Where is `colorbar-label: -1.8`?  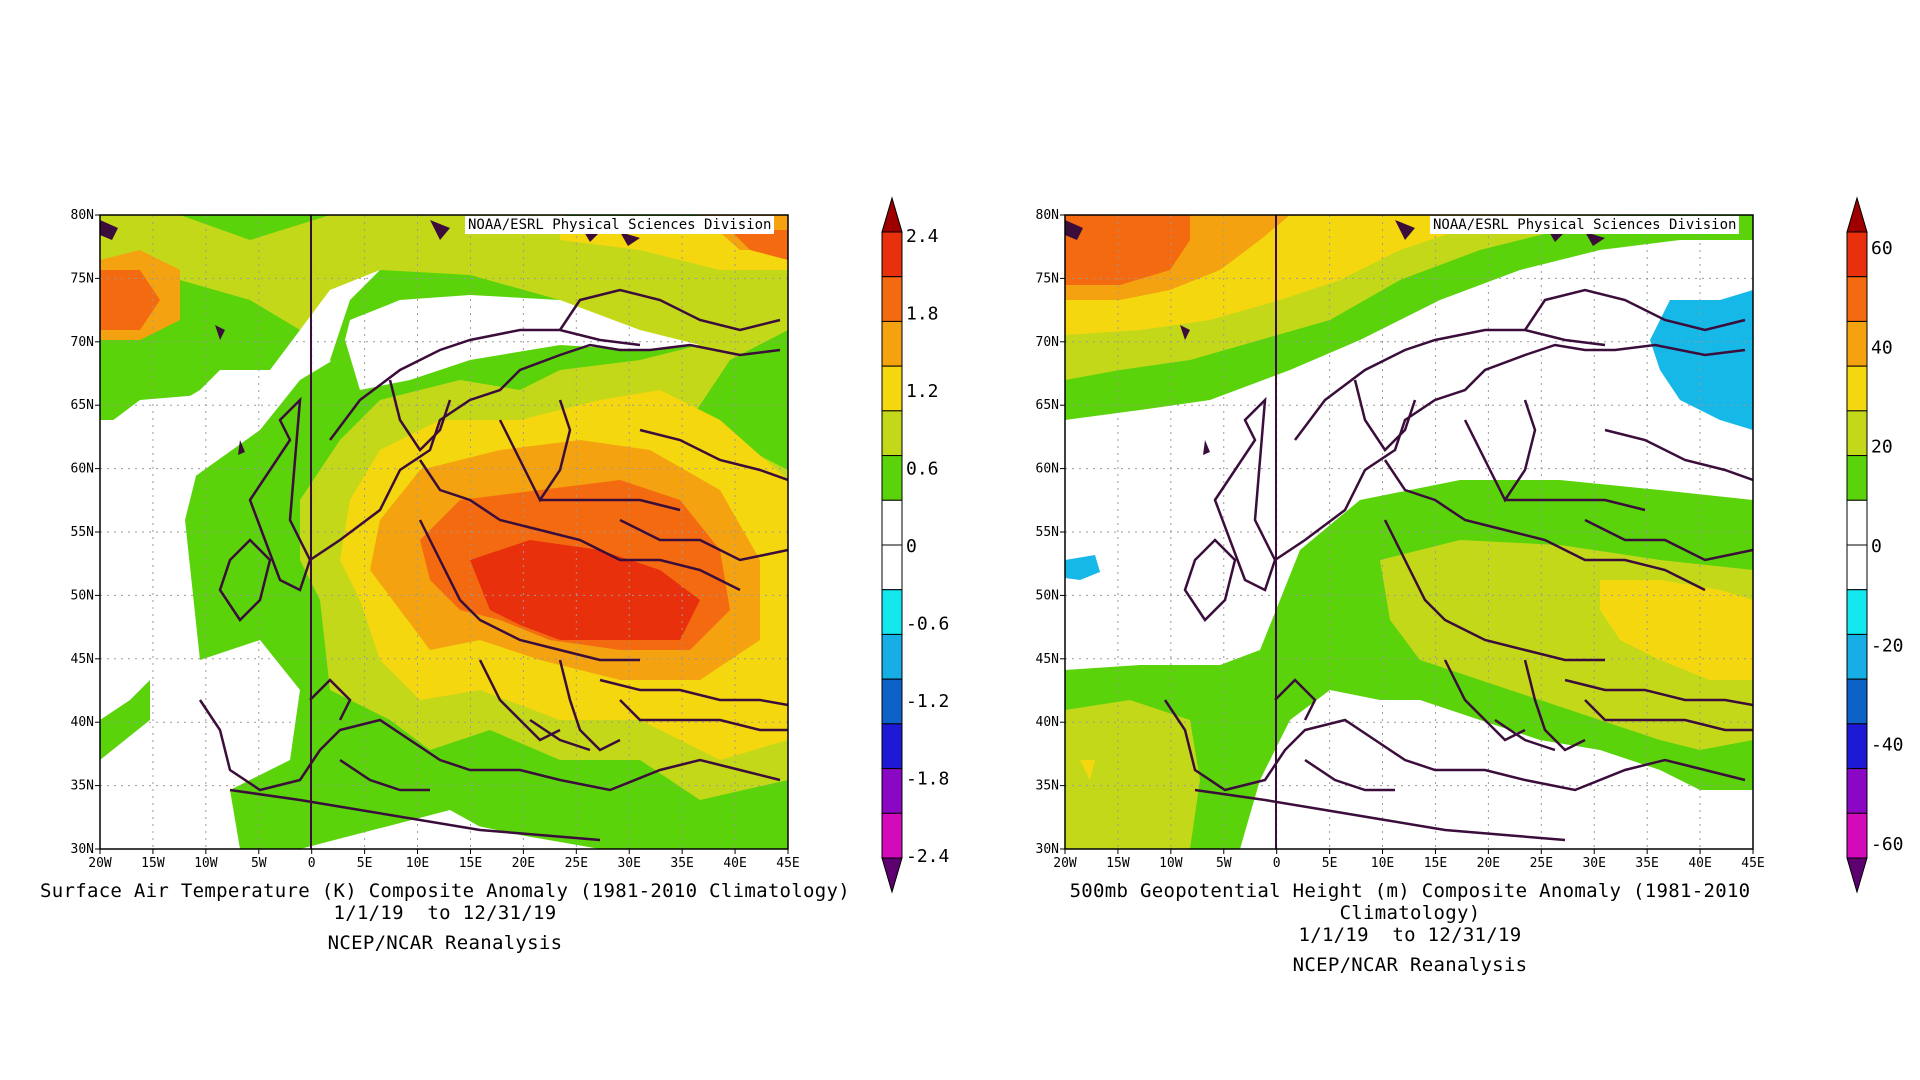 colorbar-label: -1.8 is located at coordinates (927, 779).